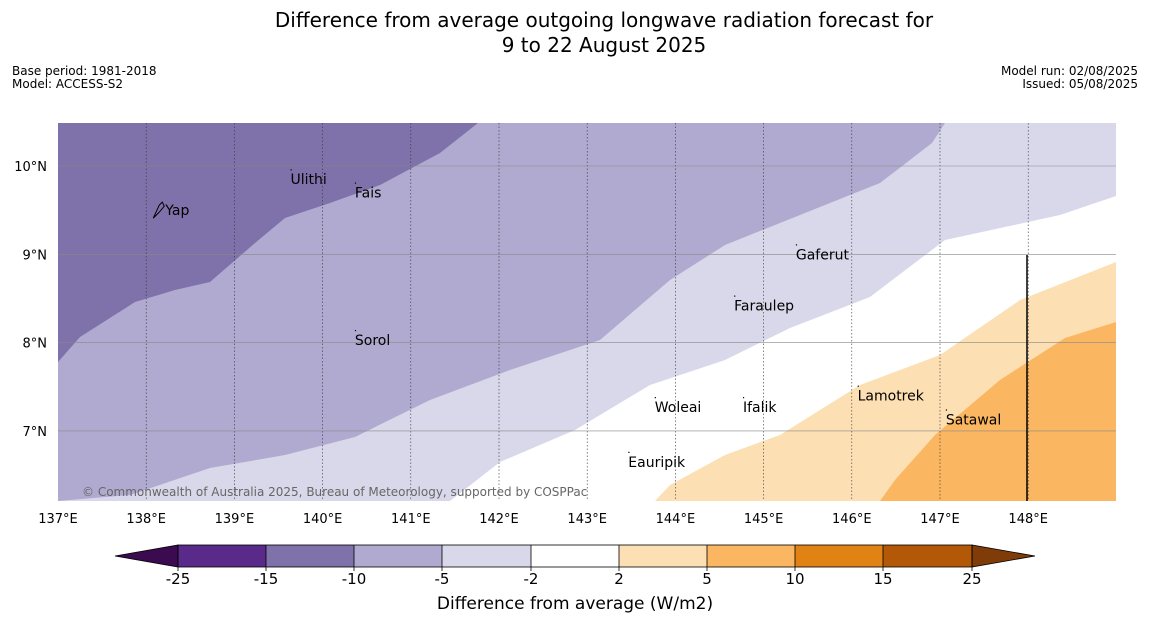 The width and height of the screenshot is (1150, 644). What do you see at coordinates (68, 84) in the screenshot?
I see `model-name: Model: ACCESS-S2` at bounding box center [68, 84].